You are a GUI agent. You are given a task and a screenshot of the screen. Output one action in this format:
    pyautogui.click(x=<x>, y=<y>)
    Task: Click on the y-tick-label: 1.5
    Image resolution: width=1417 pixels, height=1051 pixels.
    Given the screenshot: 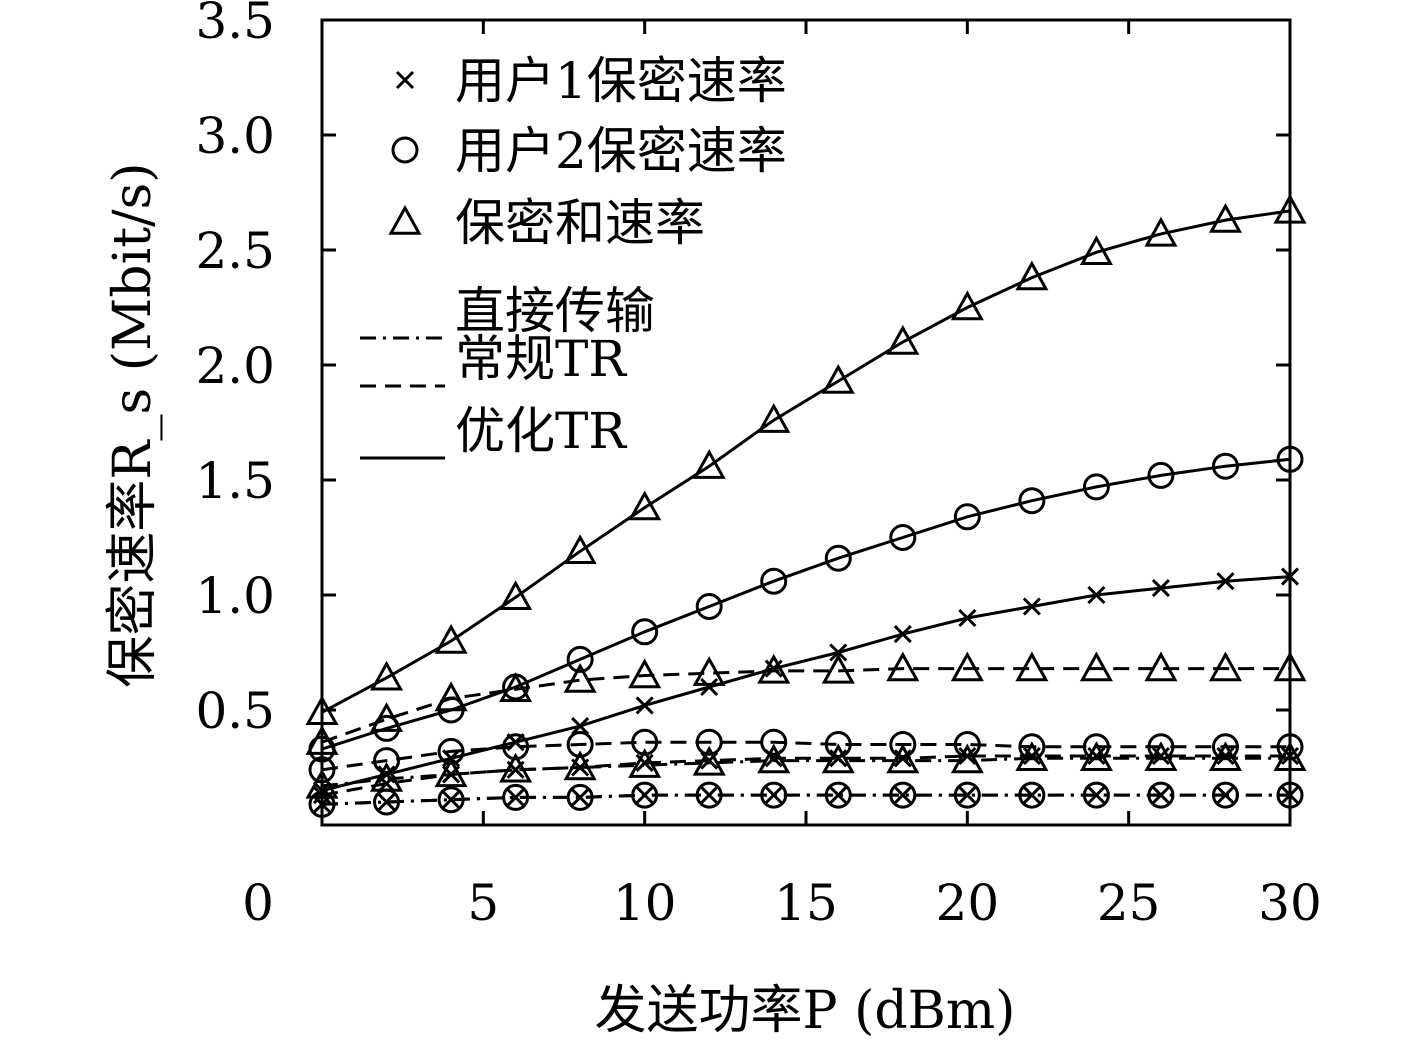 What is the action you would take?
    pyautogui.click(x=235, y=481)
    